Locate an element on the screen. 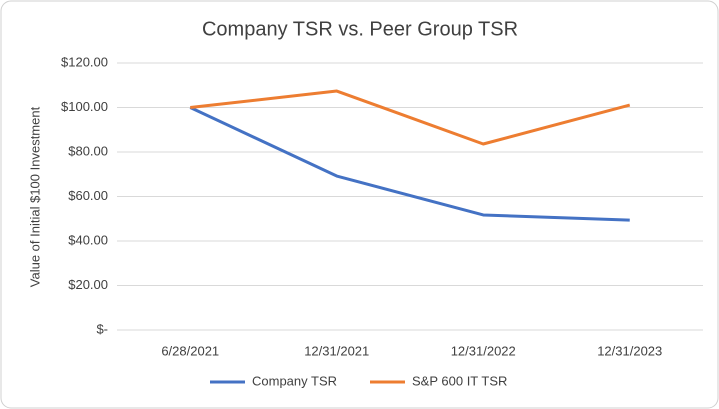 Image resolution: width=719 pixels, height=409 pixels. x-tick-label: 6/28/2021 is located at coordinates (190, 350).